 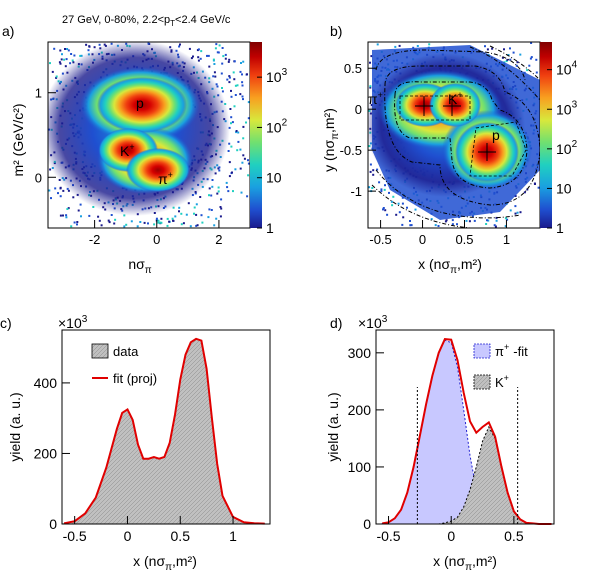 What do you see at coordinates (356, 191) in the screenshot?
I see `panel-b-ytick-label: -1` at bounding box center [356, 191].